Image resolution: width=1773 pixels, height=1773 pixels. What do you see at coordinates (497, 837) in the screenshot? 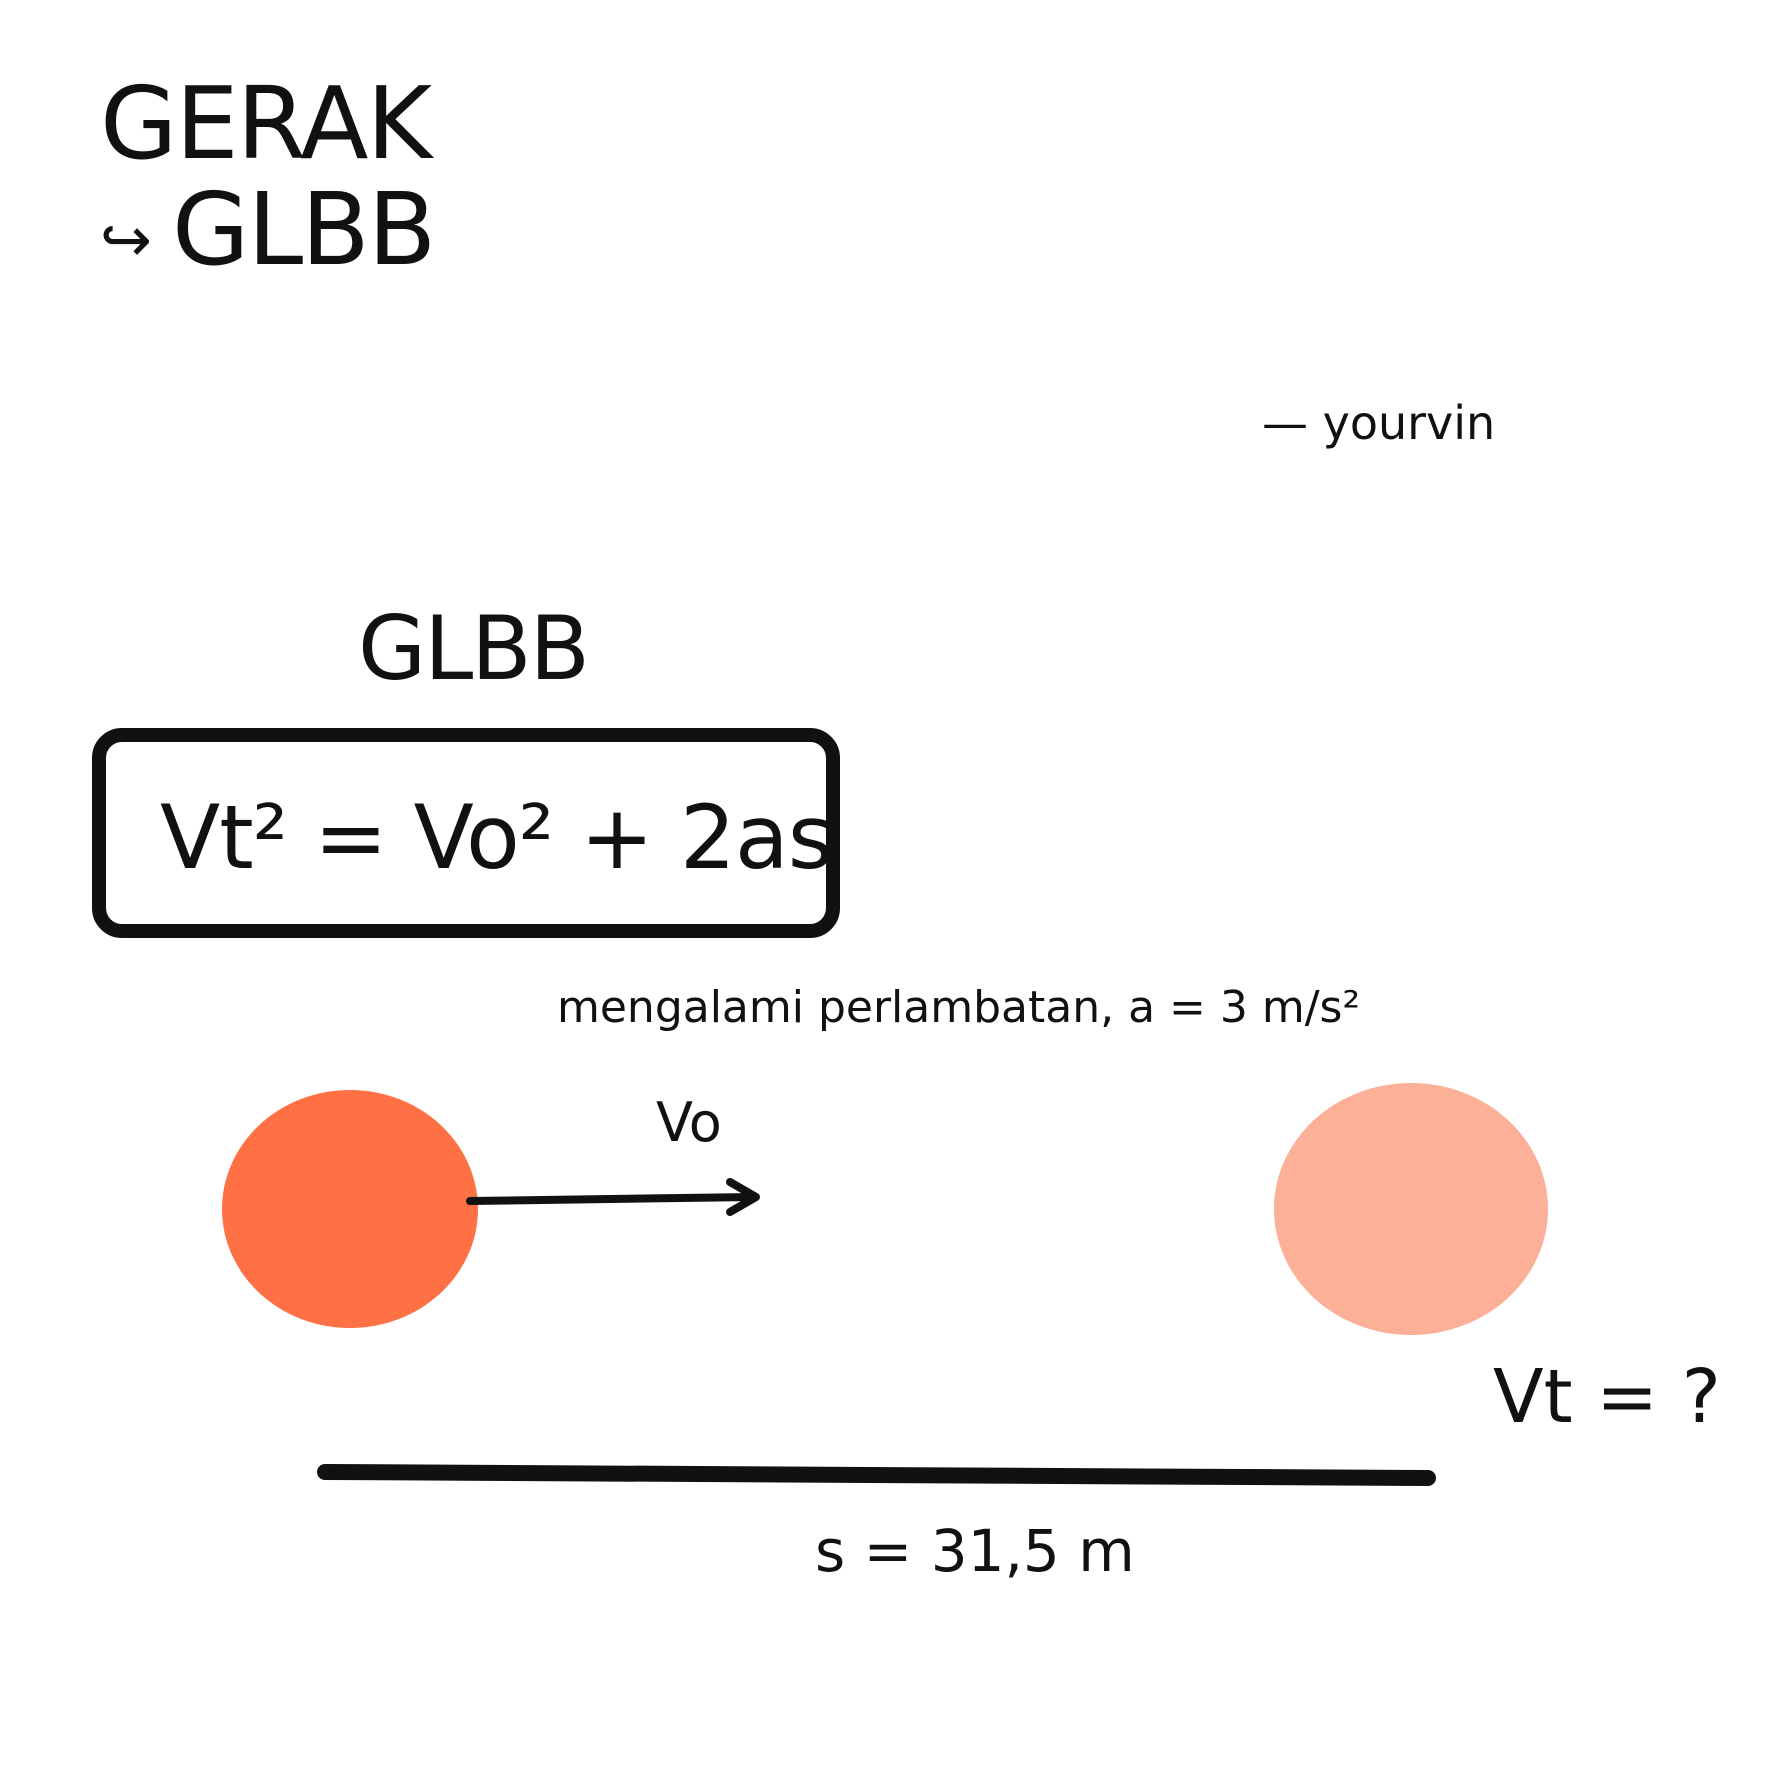
I see `formula-text: Vt² = Vo² + 2as` at bounding box center [497, 837].